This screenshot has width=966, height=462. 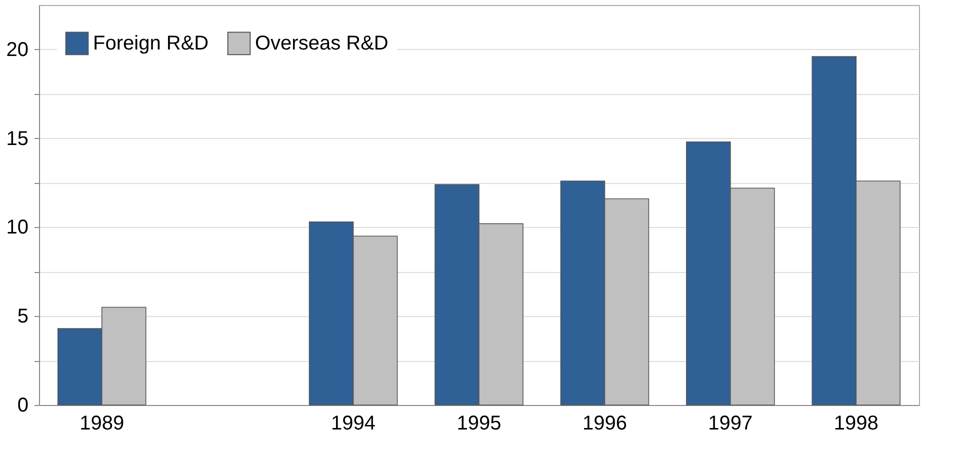 I want to click on x-tick-label: 1998, so click(x=856, y=423).